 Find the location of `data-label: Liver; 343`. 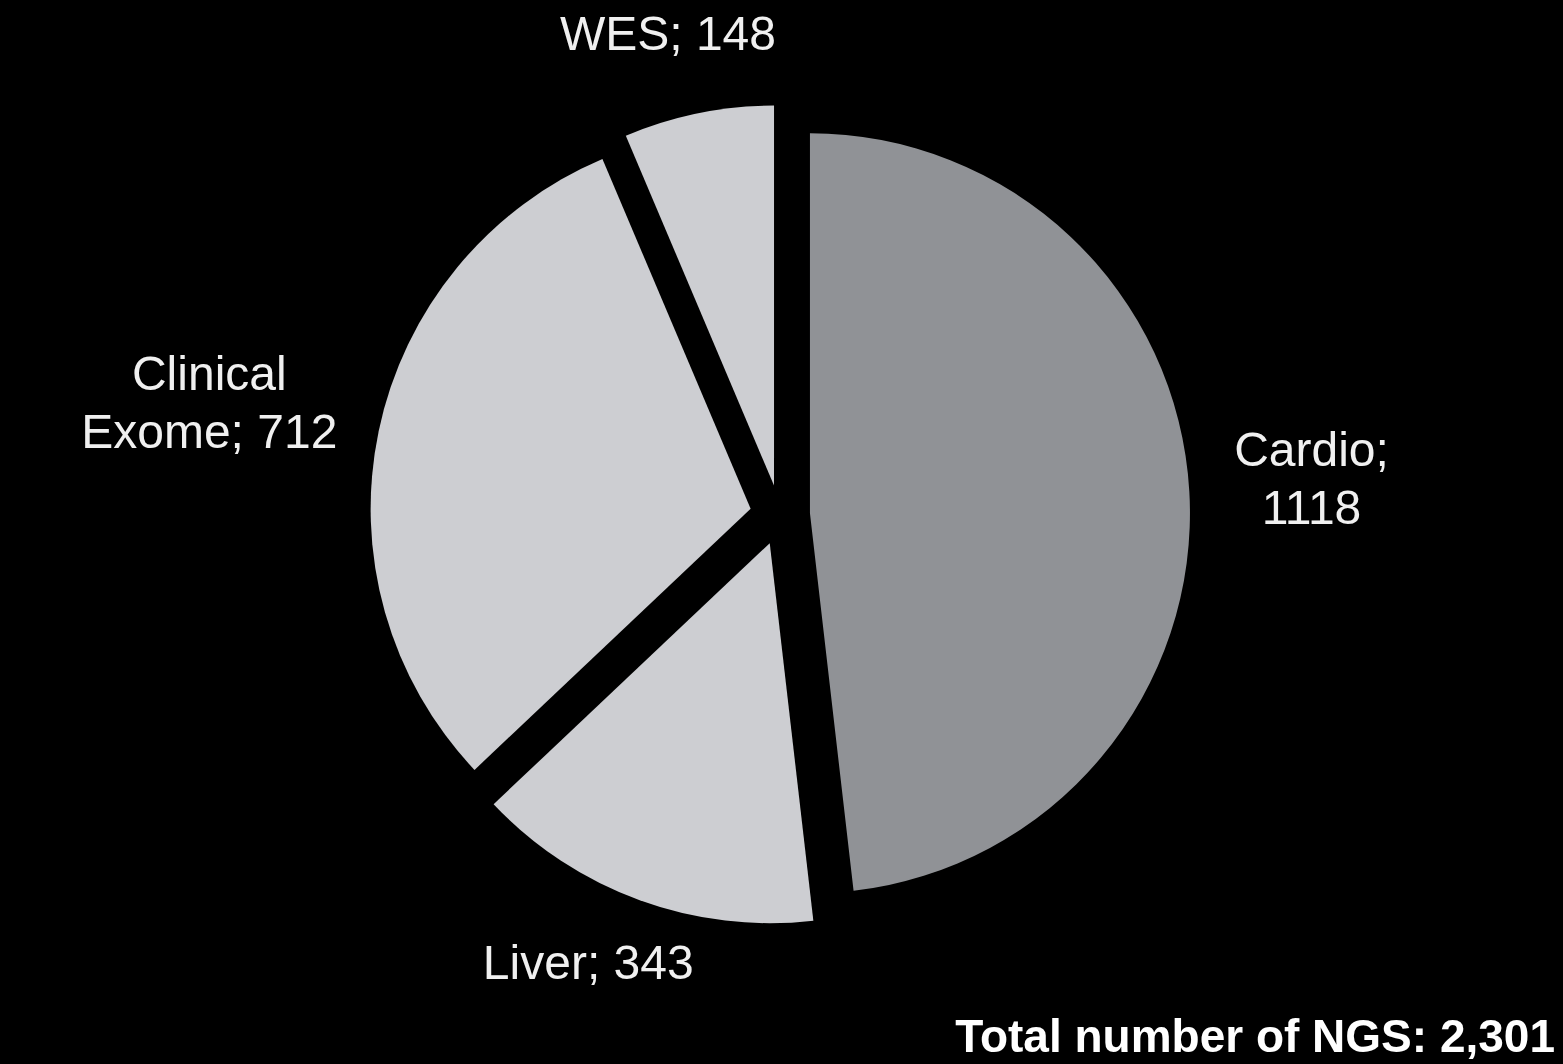

data-label: Liver; 343 is located at coordinates (588, 962).